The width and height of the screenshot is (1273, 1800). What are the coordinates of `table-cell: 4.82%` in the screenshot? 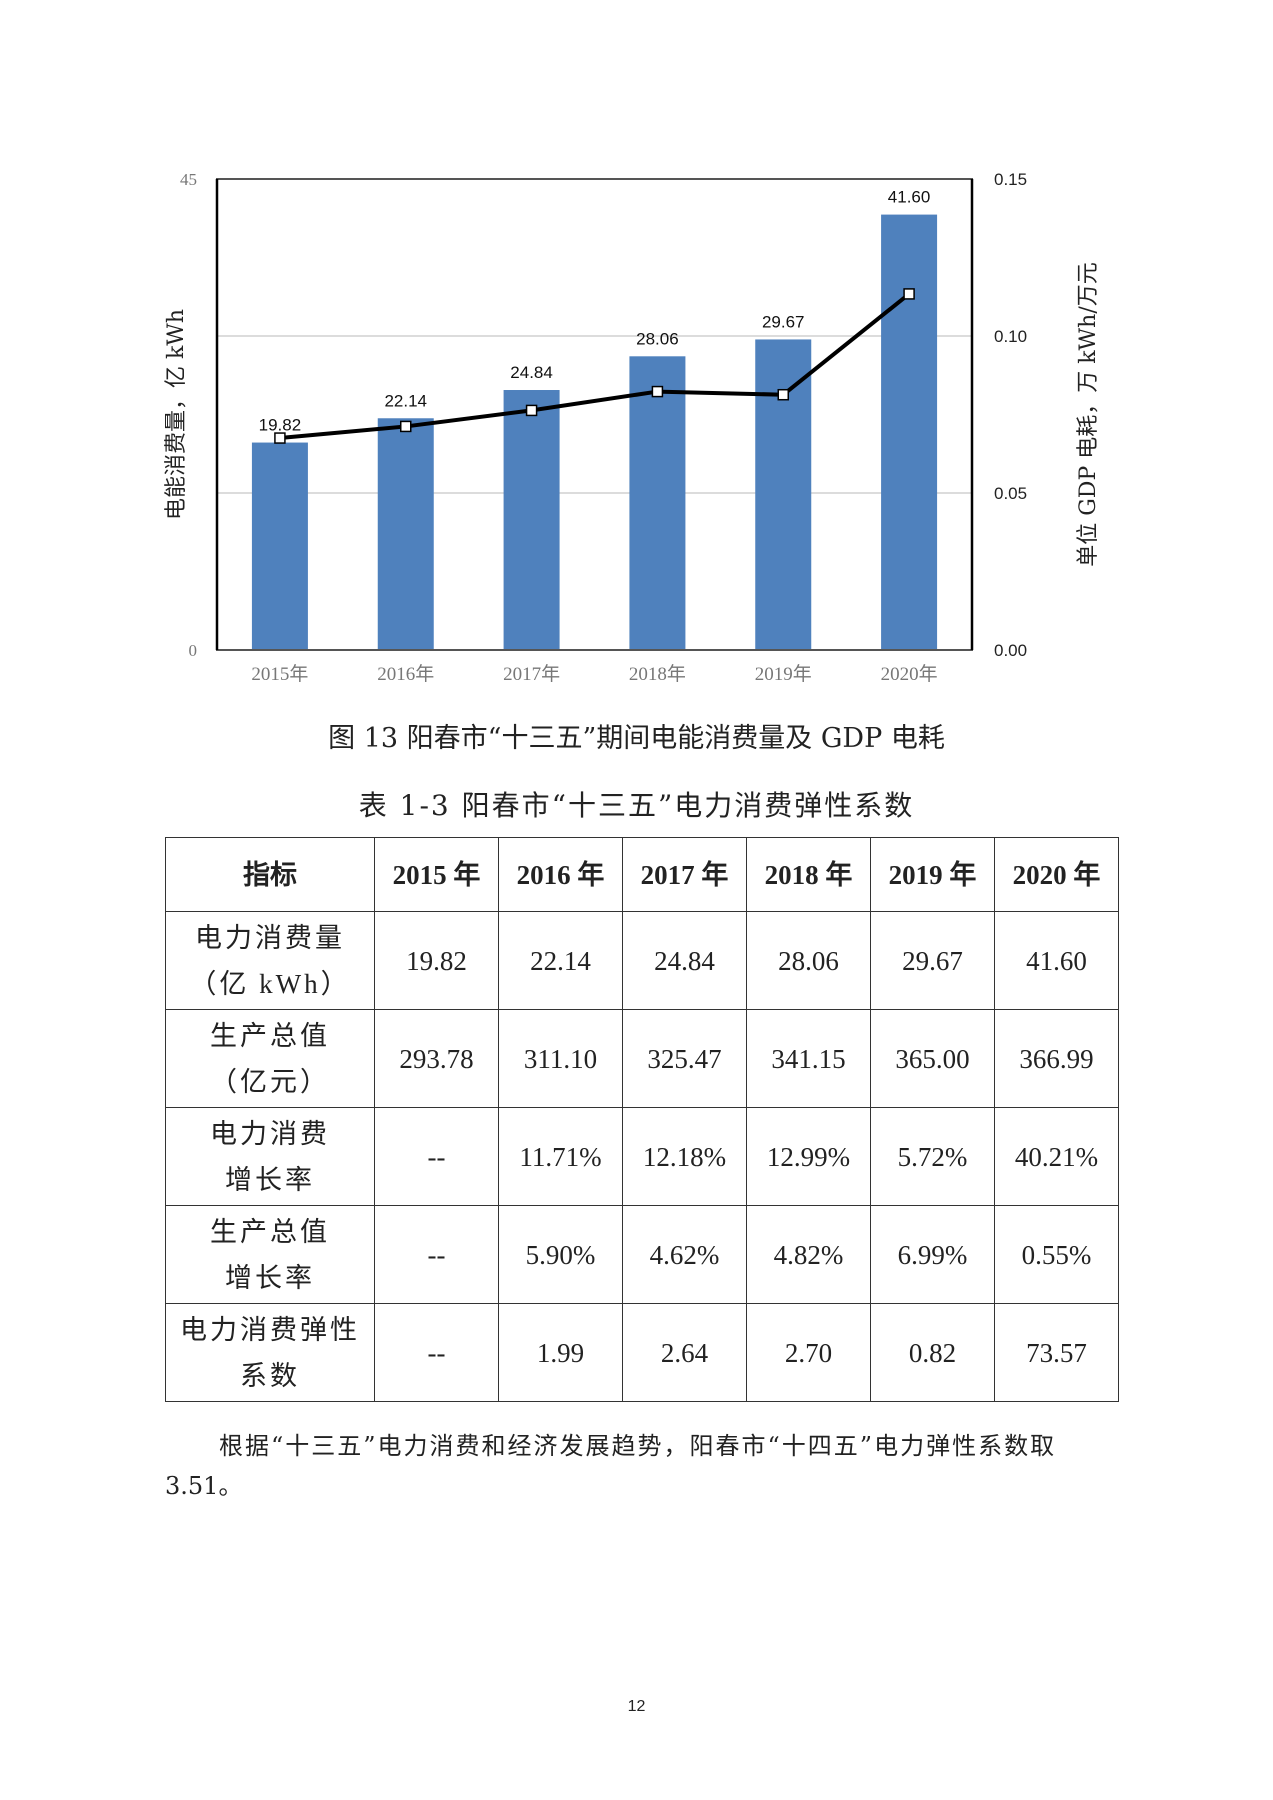 It's located at (808, 1254).